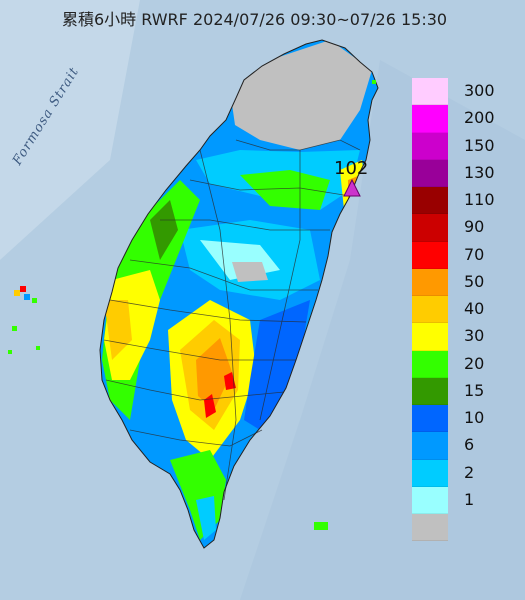 This screenshot has width=525, height=600. Describe the element at coordinates (479, 199) in the screenshot. I see `legend-label: 110` at that location.